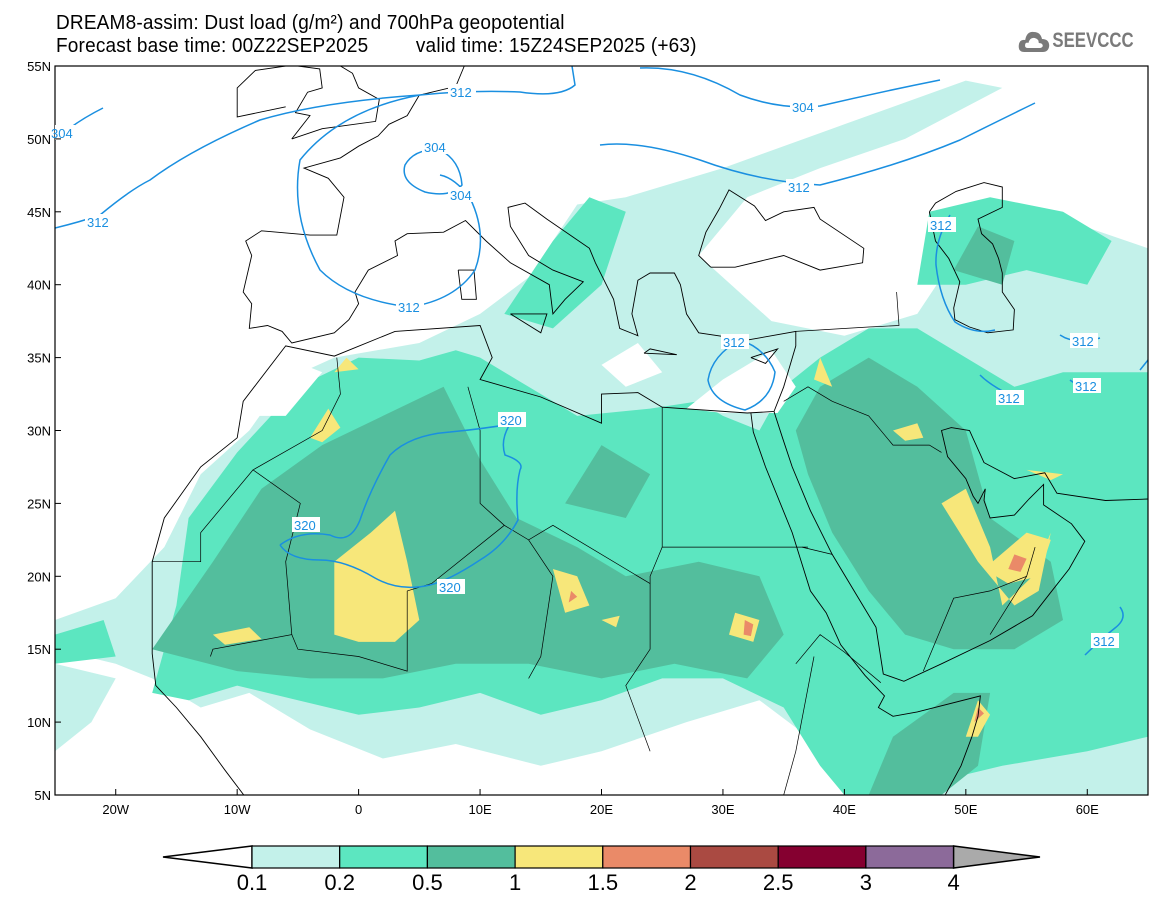 The image size is (1165, 907). Describe the element at coordinates (844, 809) in the screenshot. I see `lon-label: 40E` at that location.